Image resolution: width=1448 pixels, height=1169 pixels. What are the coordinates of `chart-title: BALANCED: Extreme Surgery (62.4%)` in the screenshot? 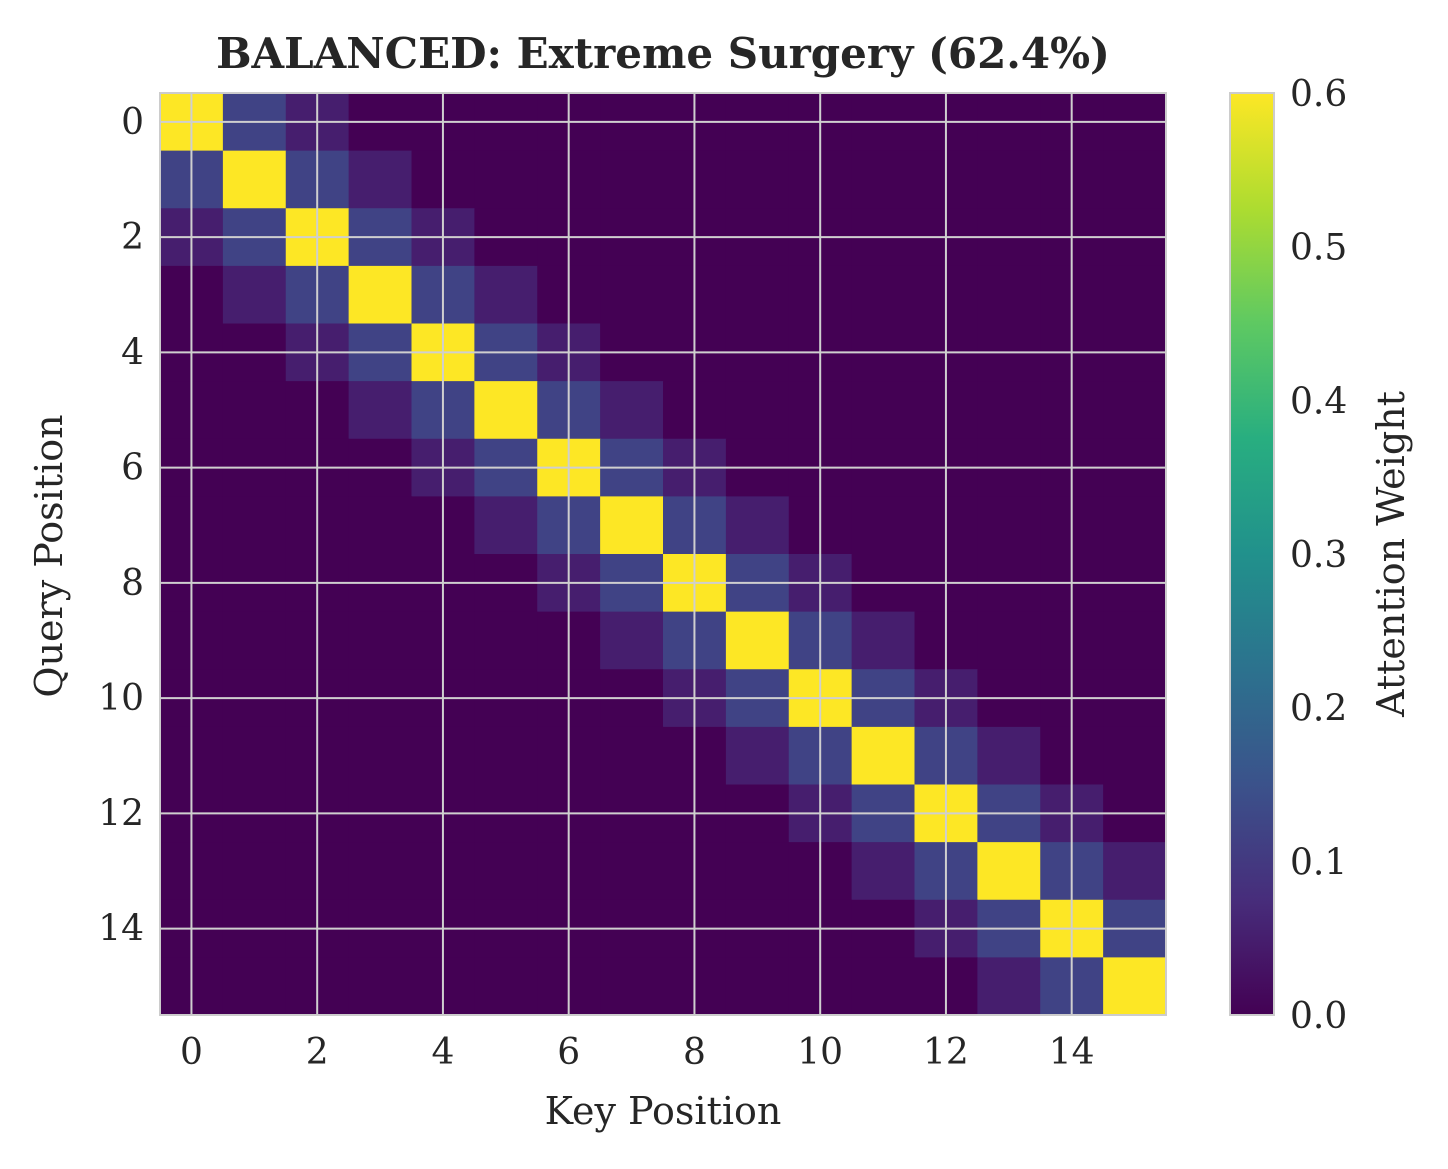 It's located at (663, 53).